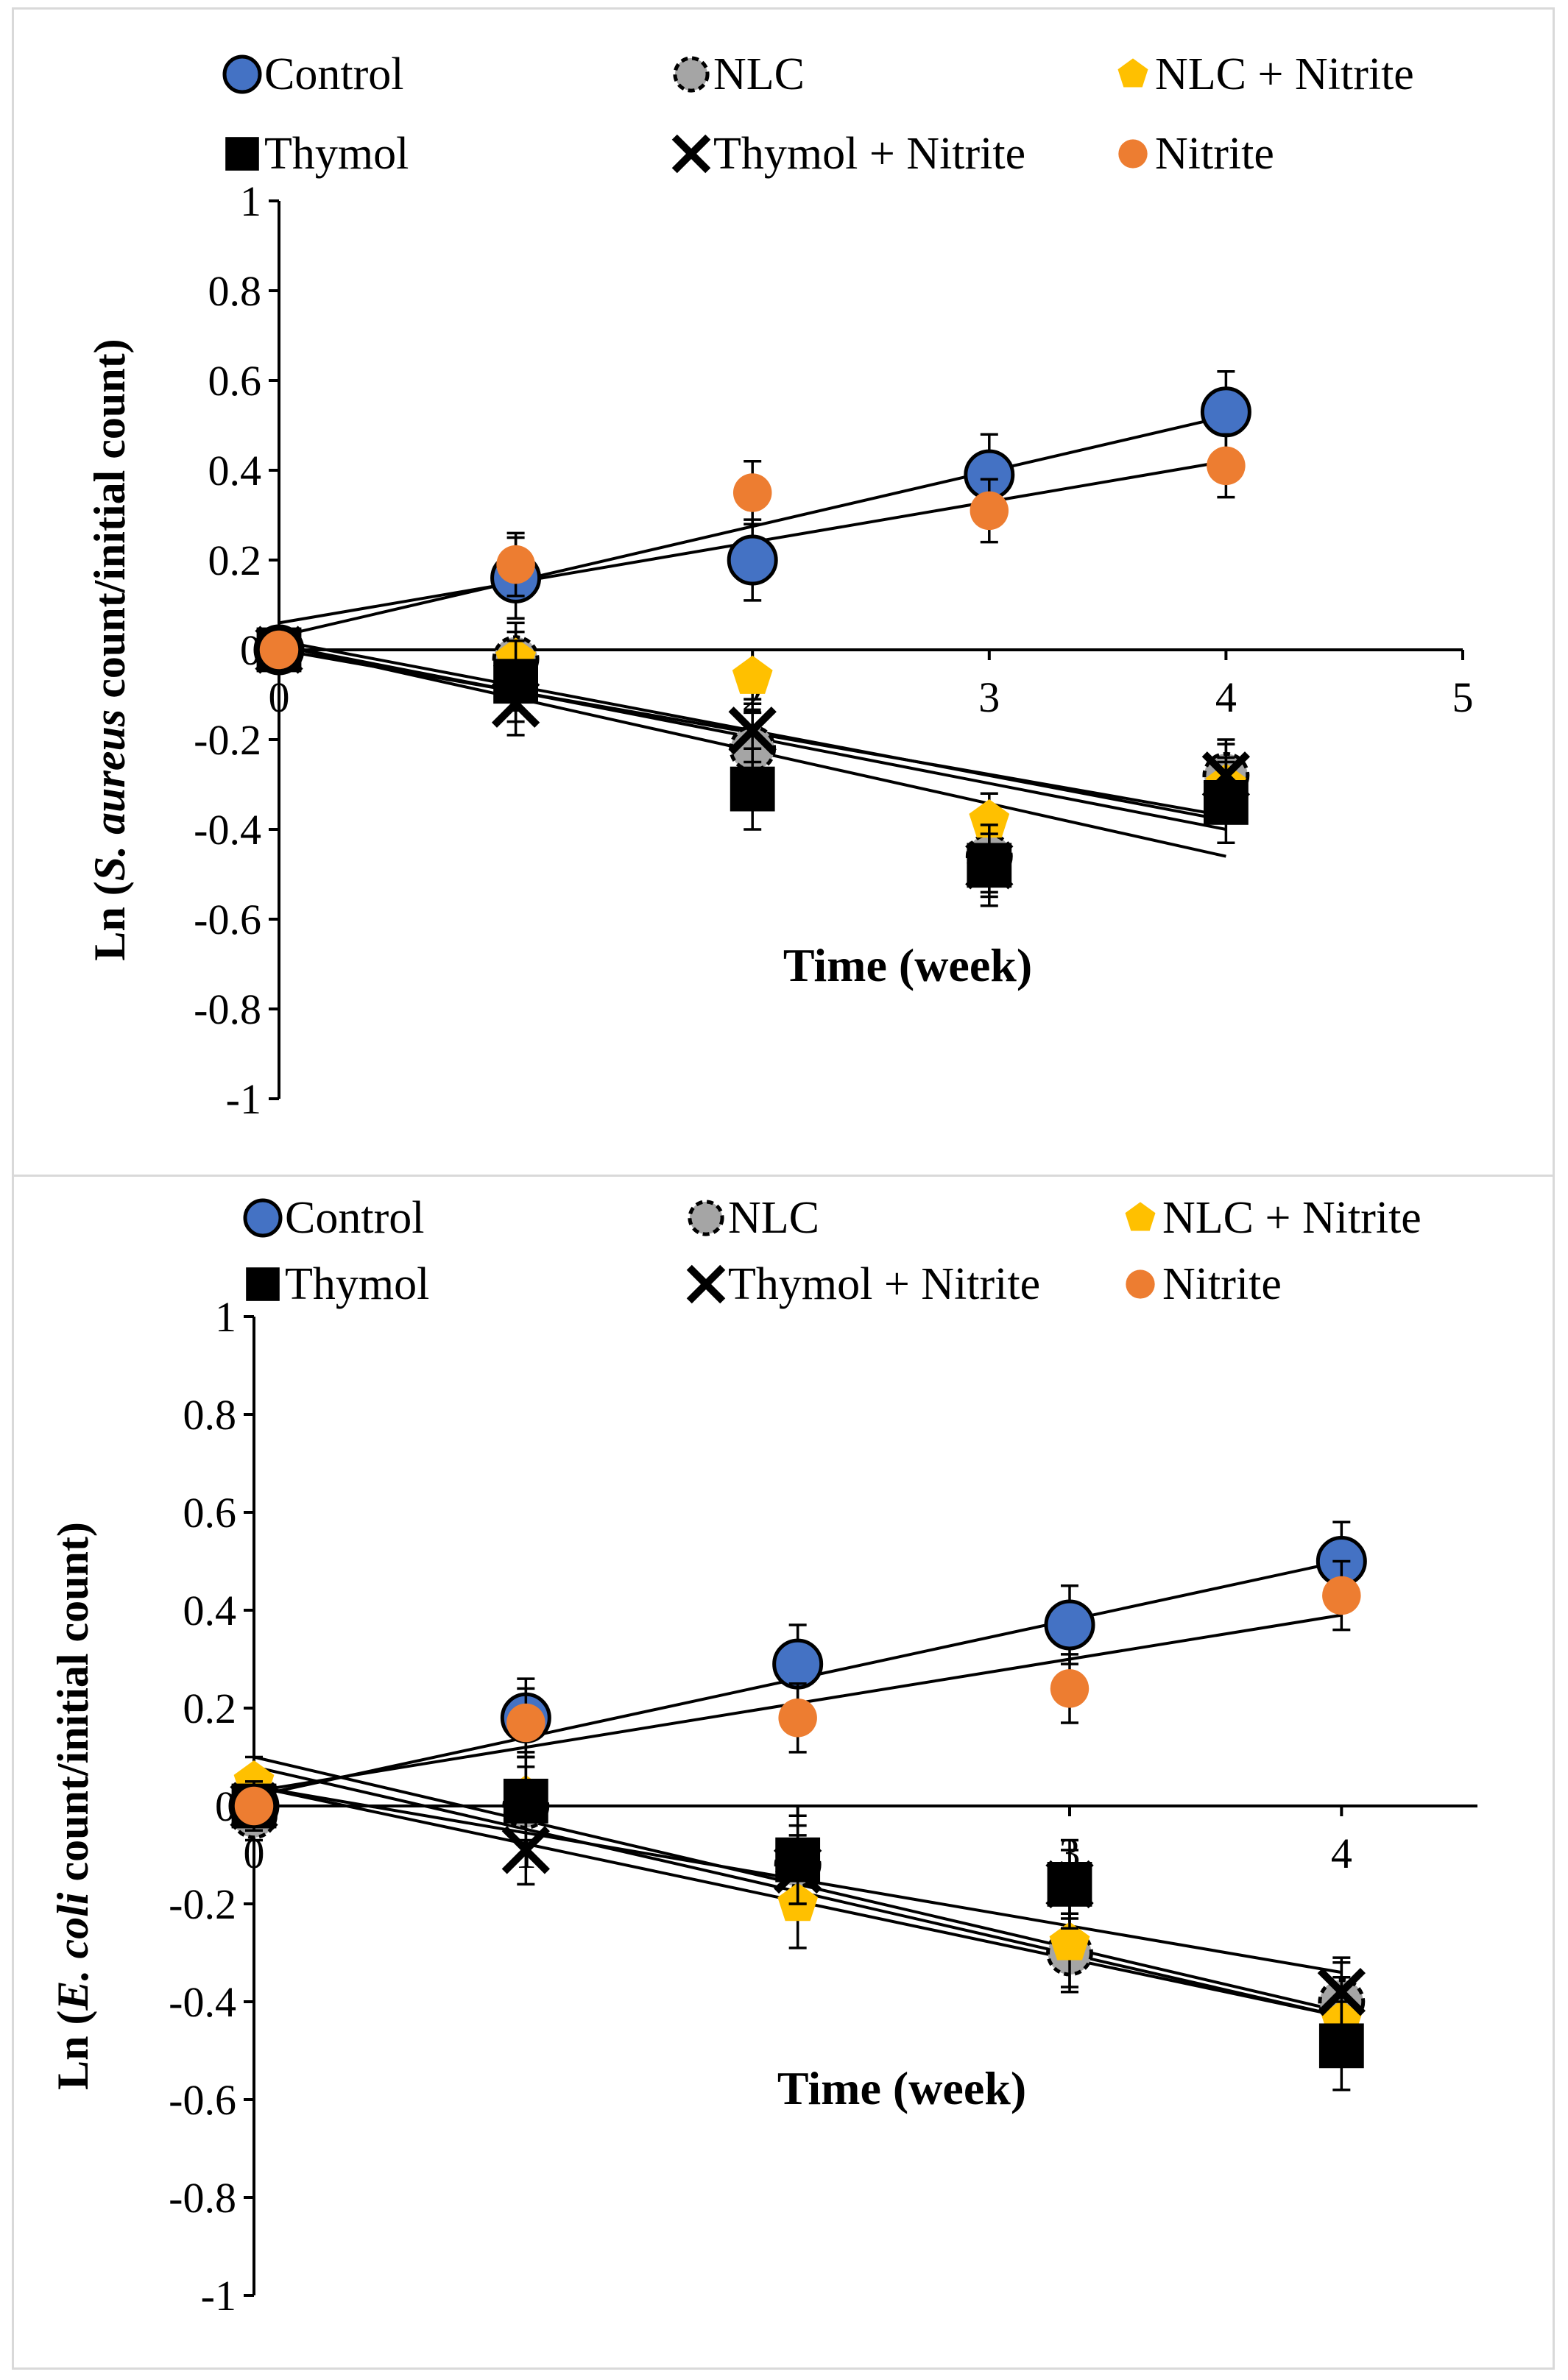  What do you see at coordinates (989, 697) in the screenshot?
I see `x-tick-label: 3` at bounding box center [989, 697].